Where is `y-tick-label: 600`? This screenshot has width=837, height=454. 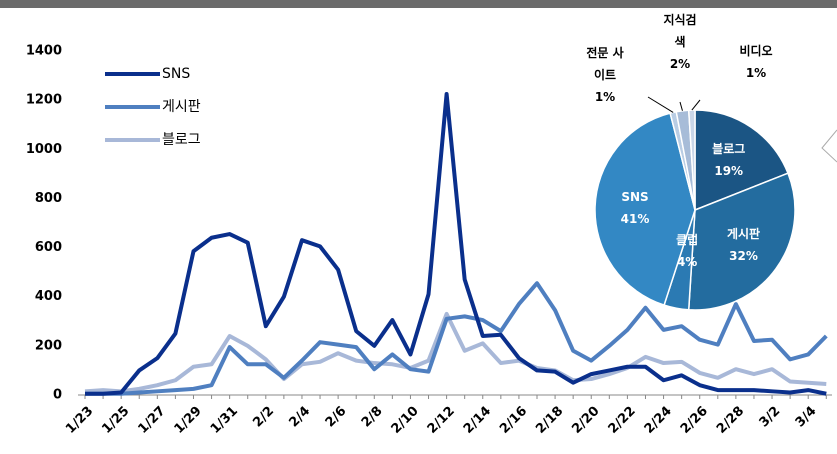 y-tick-label: 600 is located at coordinates (48, 247).